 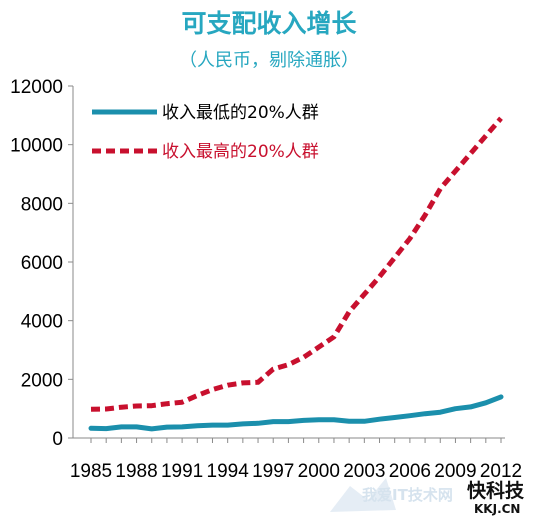 What do you see at coordinates (91, 471) in the screenshot?
I see `x-tick-label: 1985` at bounding box center [91, 471].